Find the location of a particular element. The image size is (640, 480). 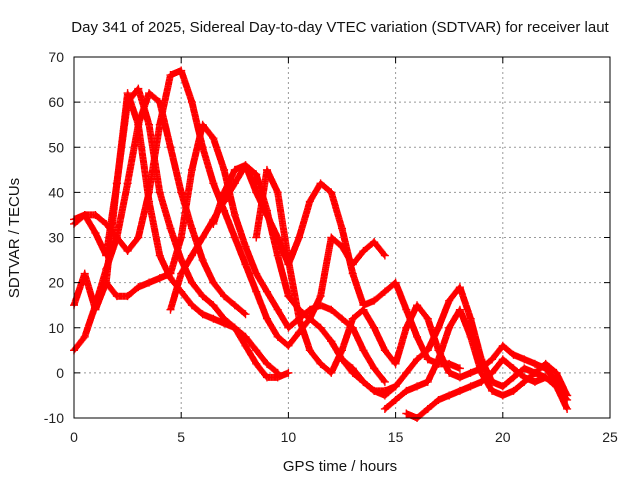

x-tick-label: 15 is located at coordinates (396, 437).